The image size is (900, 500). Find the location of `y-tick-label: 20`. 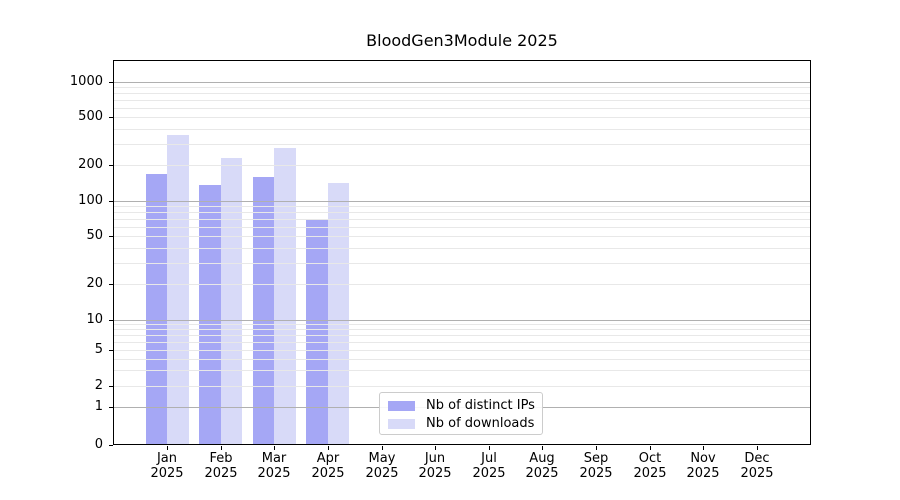

y-tick-label: 20 is located at coordinates (94, 283).